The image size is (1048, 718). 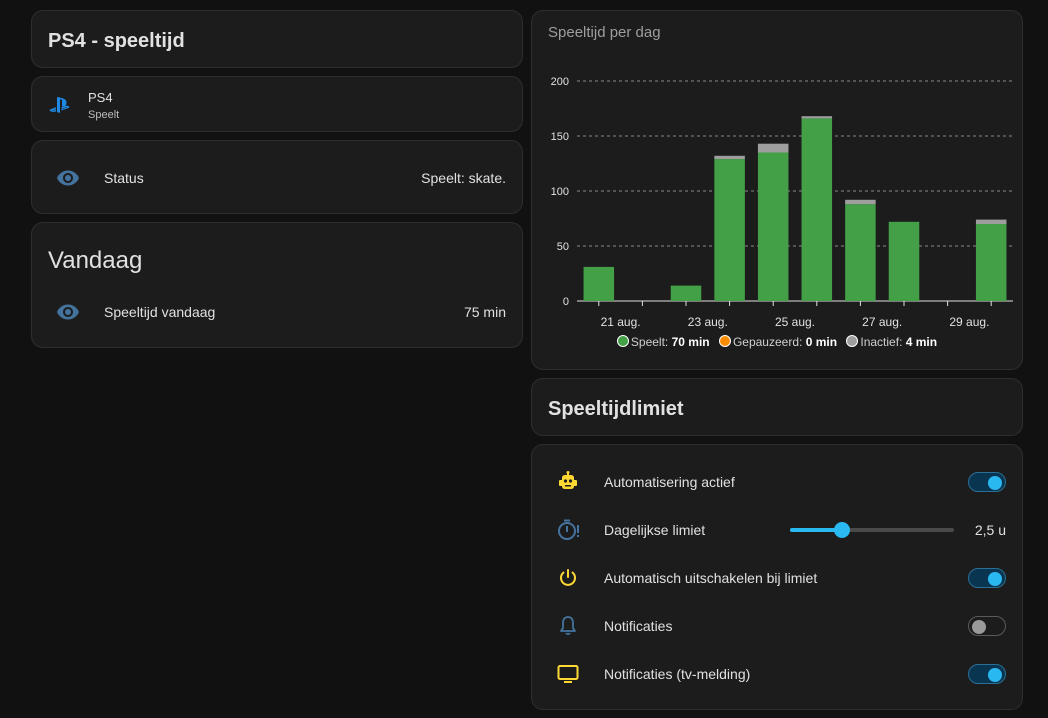 I want to click on playstation-icon, so click(x=60, y=105).